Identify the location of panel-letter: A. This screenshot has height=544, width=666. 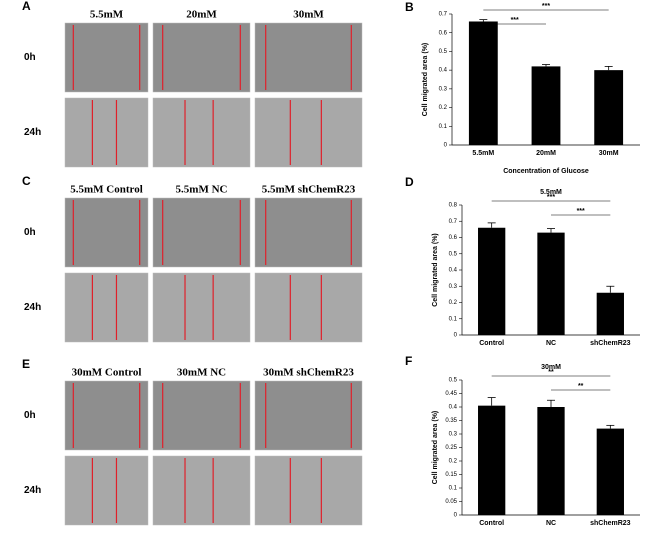
(26, 6).